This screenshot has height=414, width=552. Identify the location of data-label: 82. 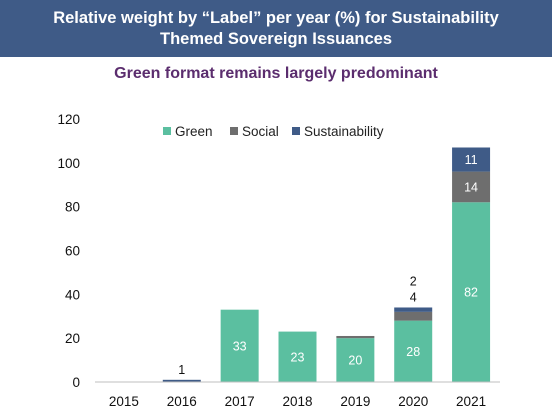
(471, 293).